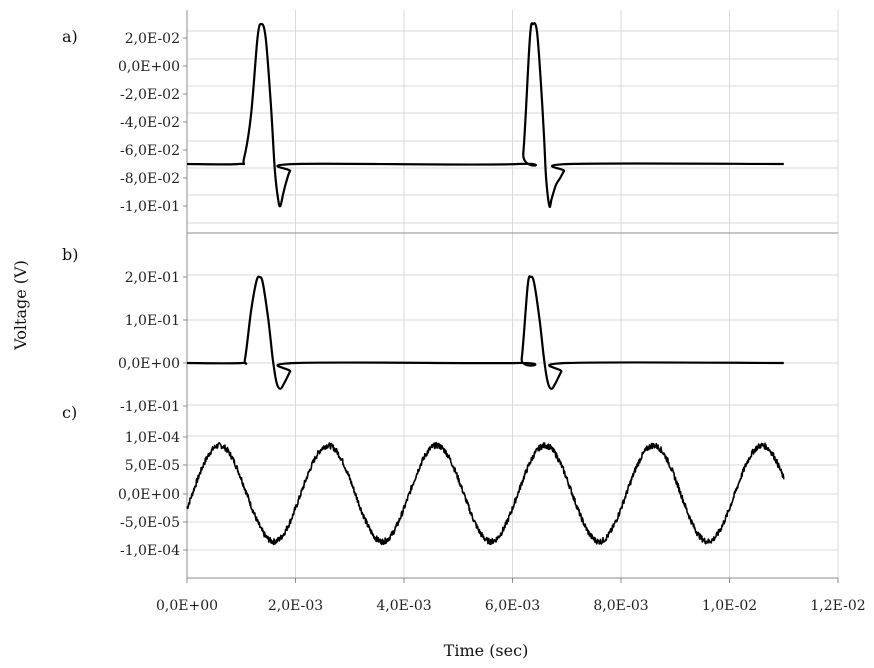  Describe the element at coordinates (150, 123) in the screenshot. I see `y-tick-label: -4,0E-02` at that location.